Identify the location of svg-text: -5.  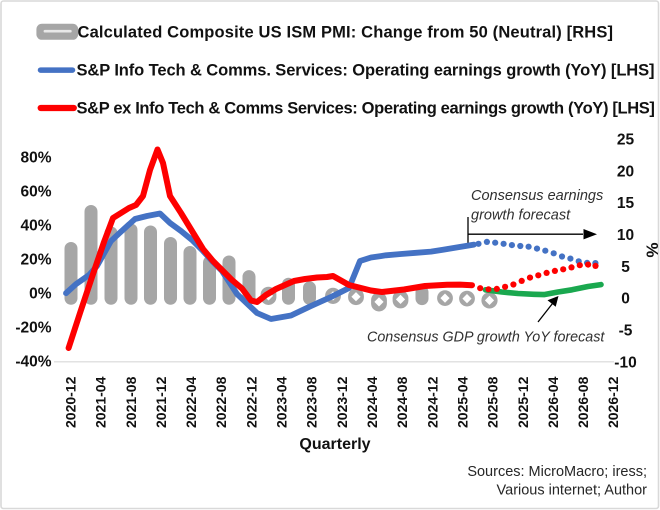
(626, 331).